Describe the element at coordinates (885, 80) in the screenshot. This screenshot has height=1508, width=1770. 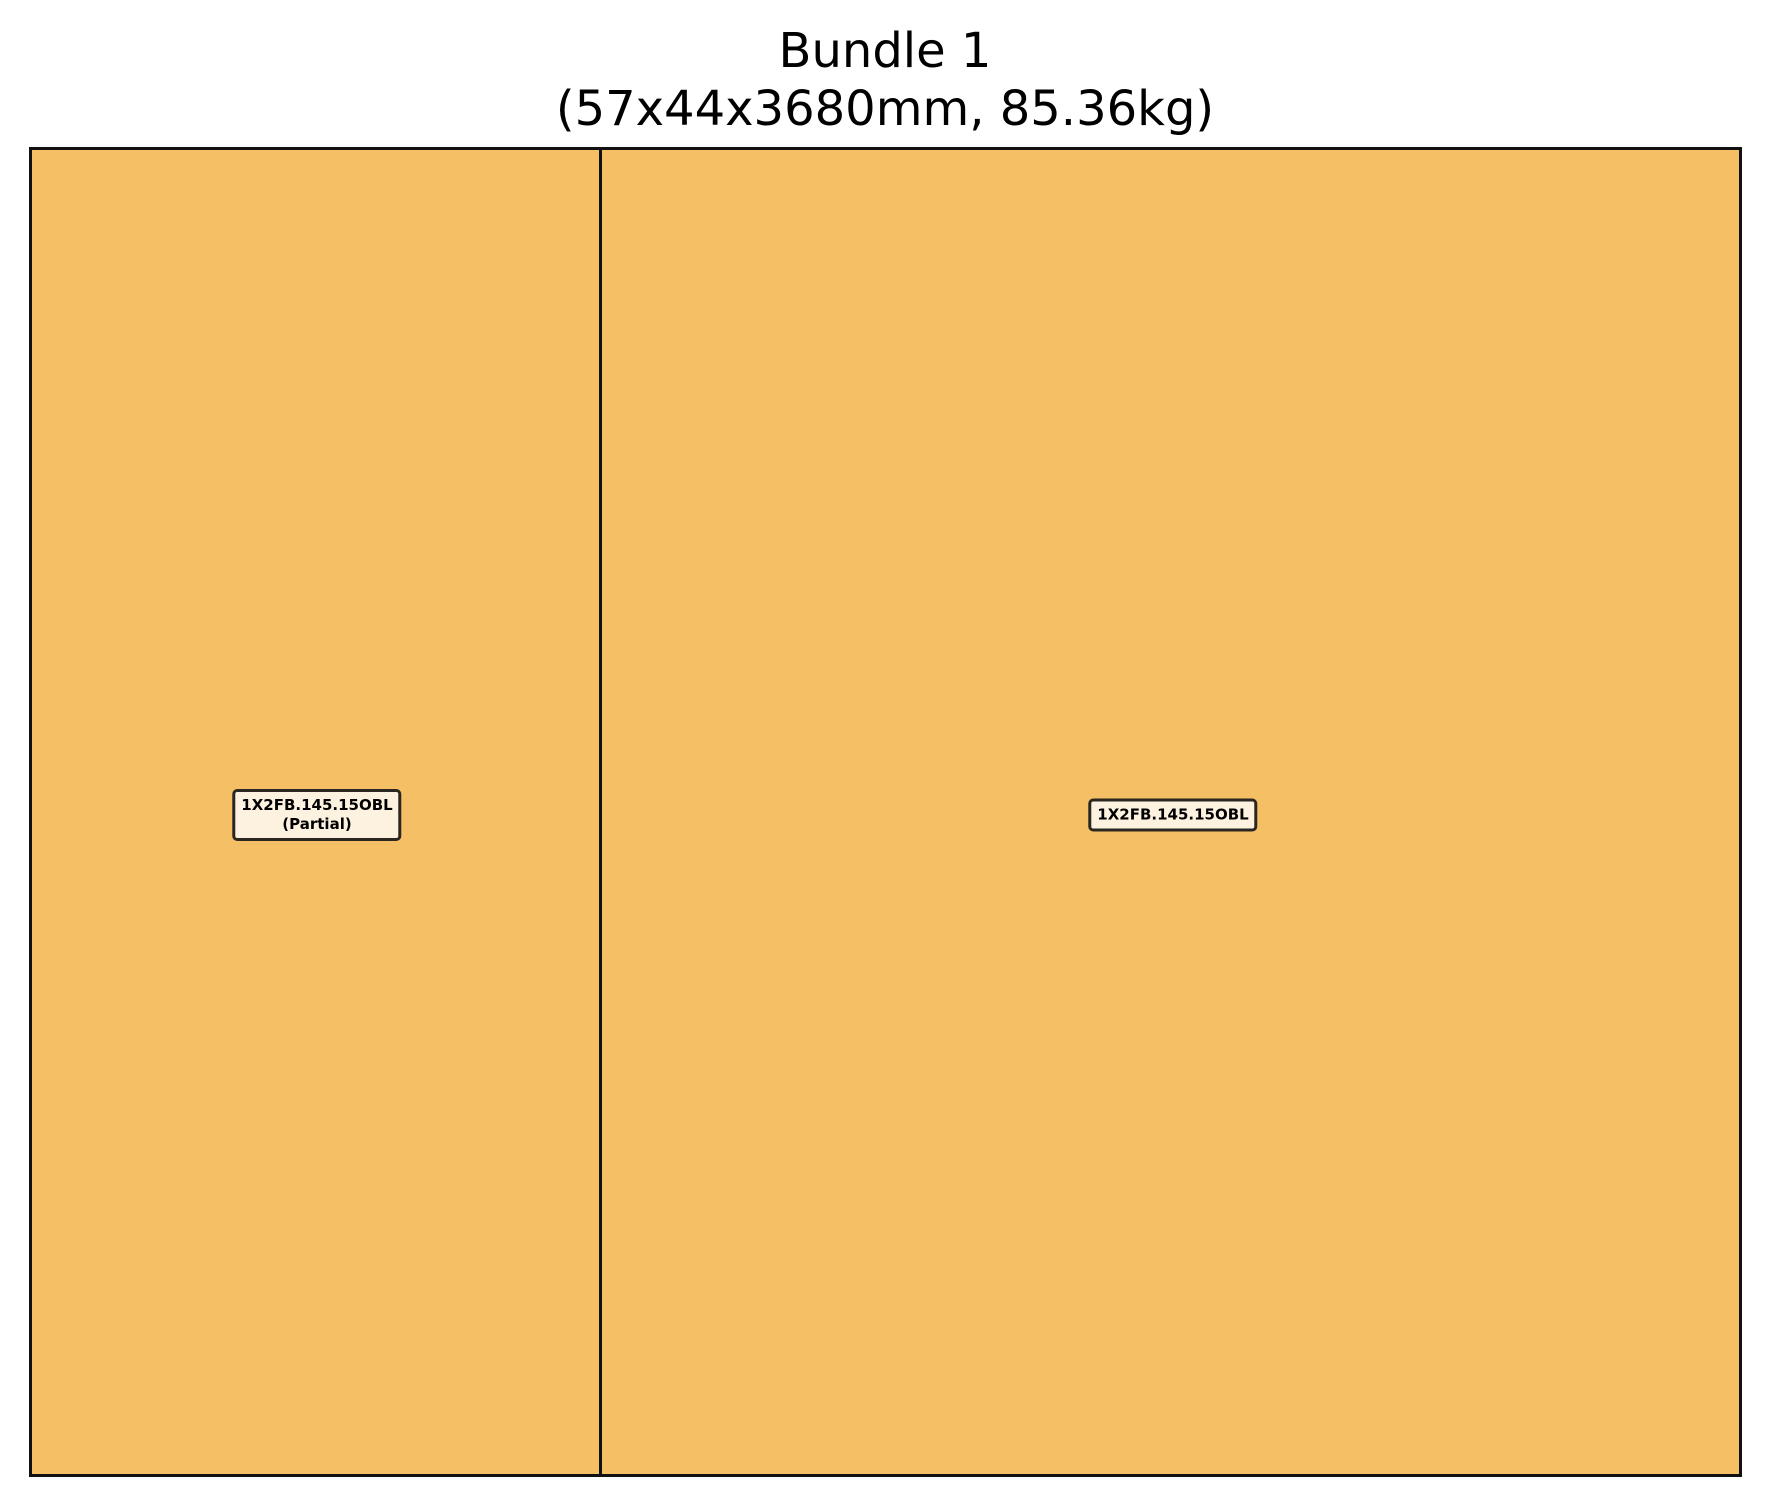
I see `bundle-title: Bundle 1 (57x44x3680mm, 85.36kg)` at that location.